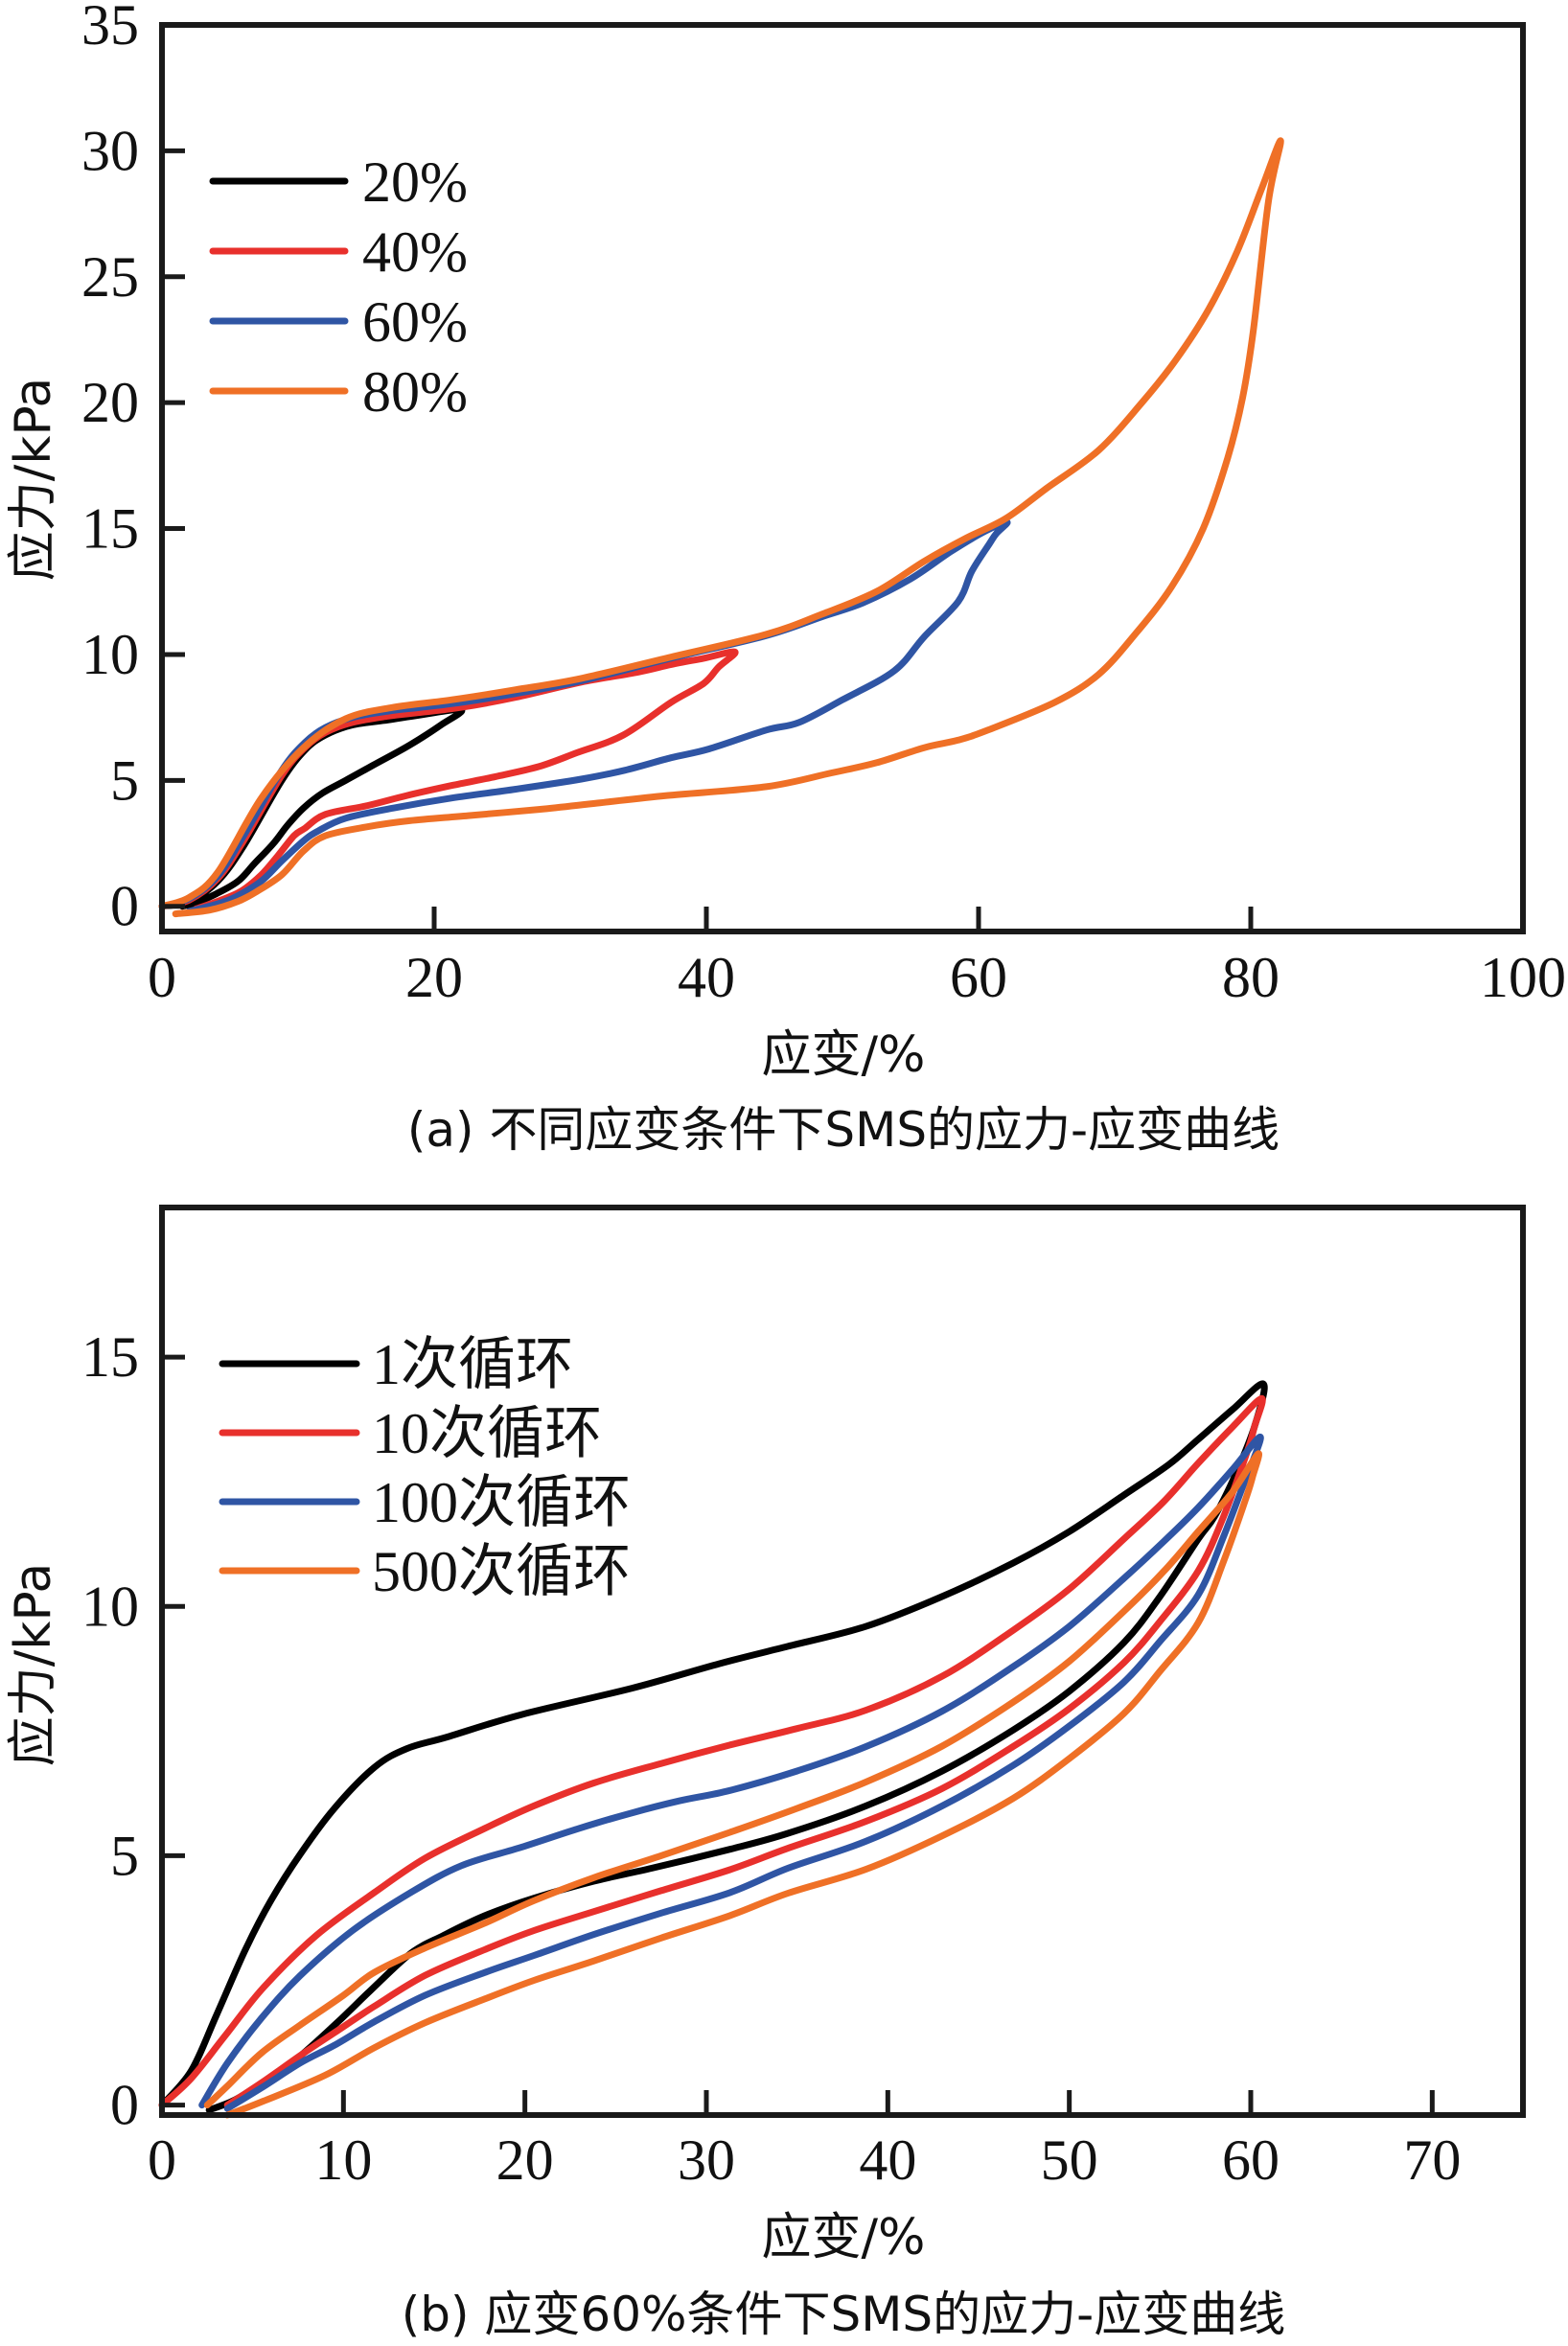  I want to click on legend-label: 20%, so click(415, 182).